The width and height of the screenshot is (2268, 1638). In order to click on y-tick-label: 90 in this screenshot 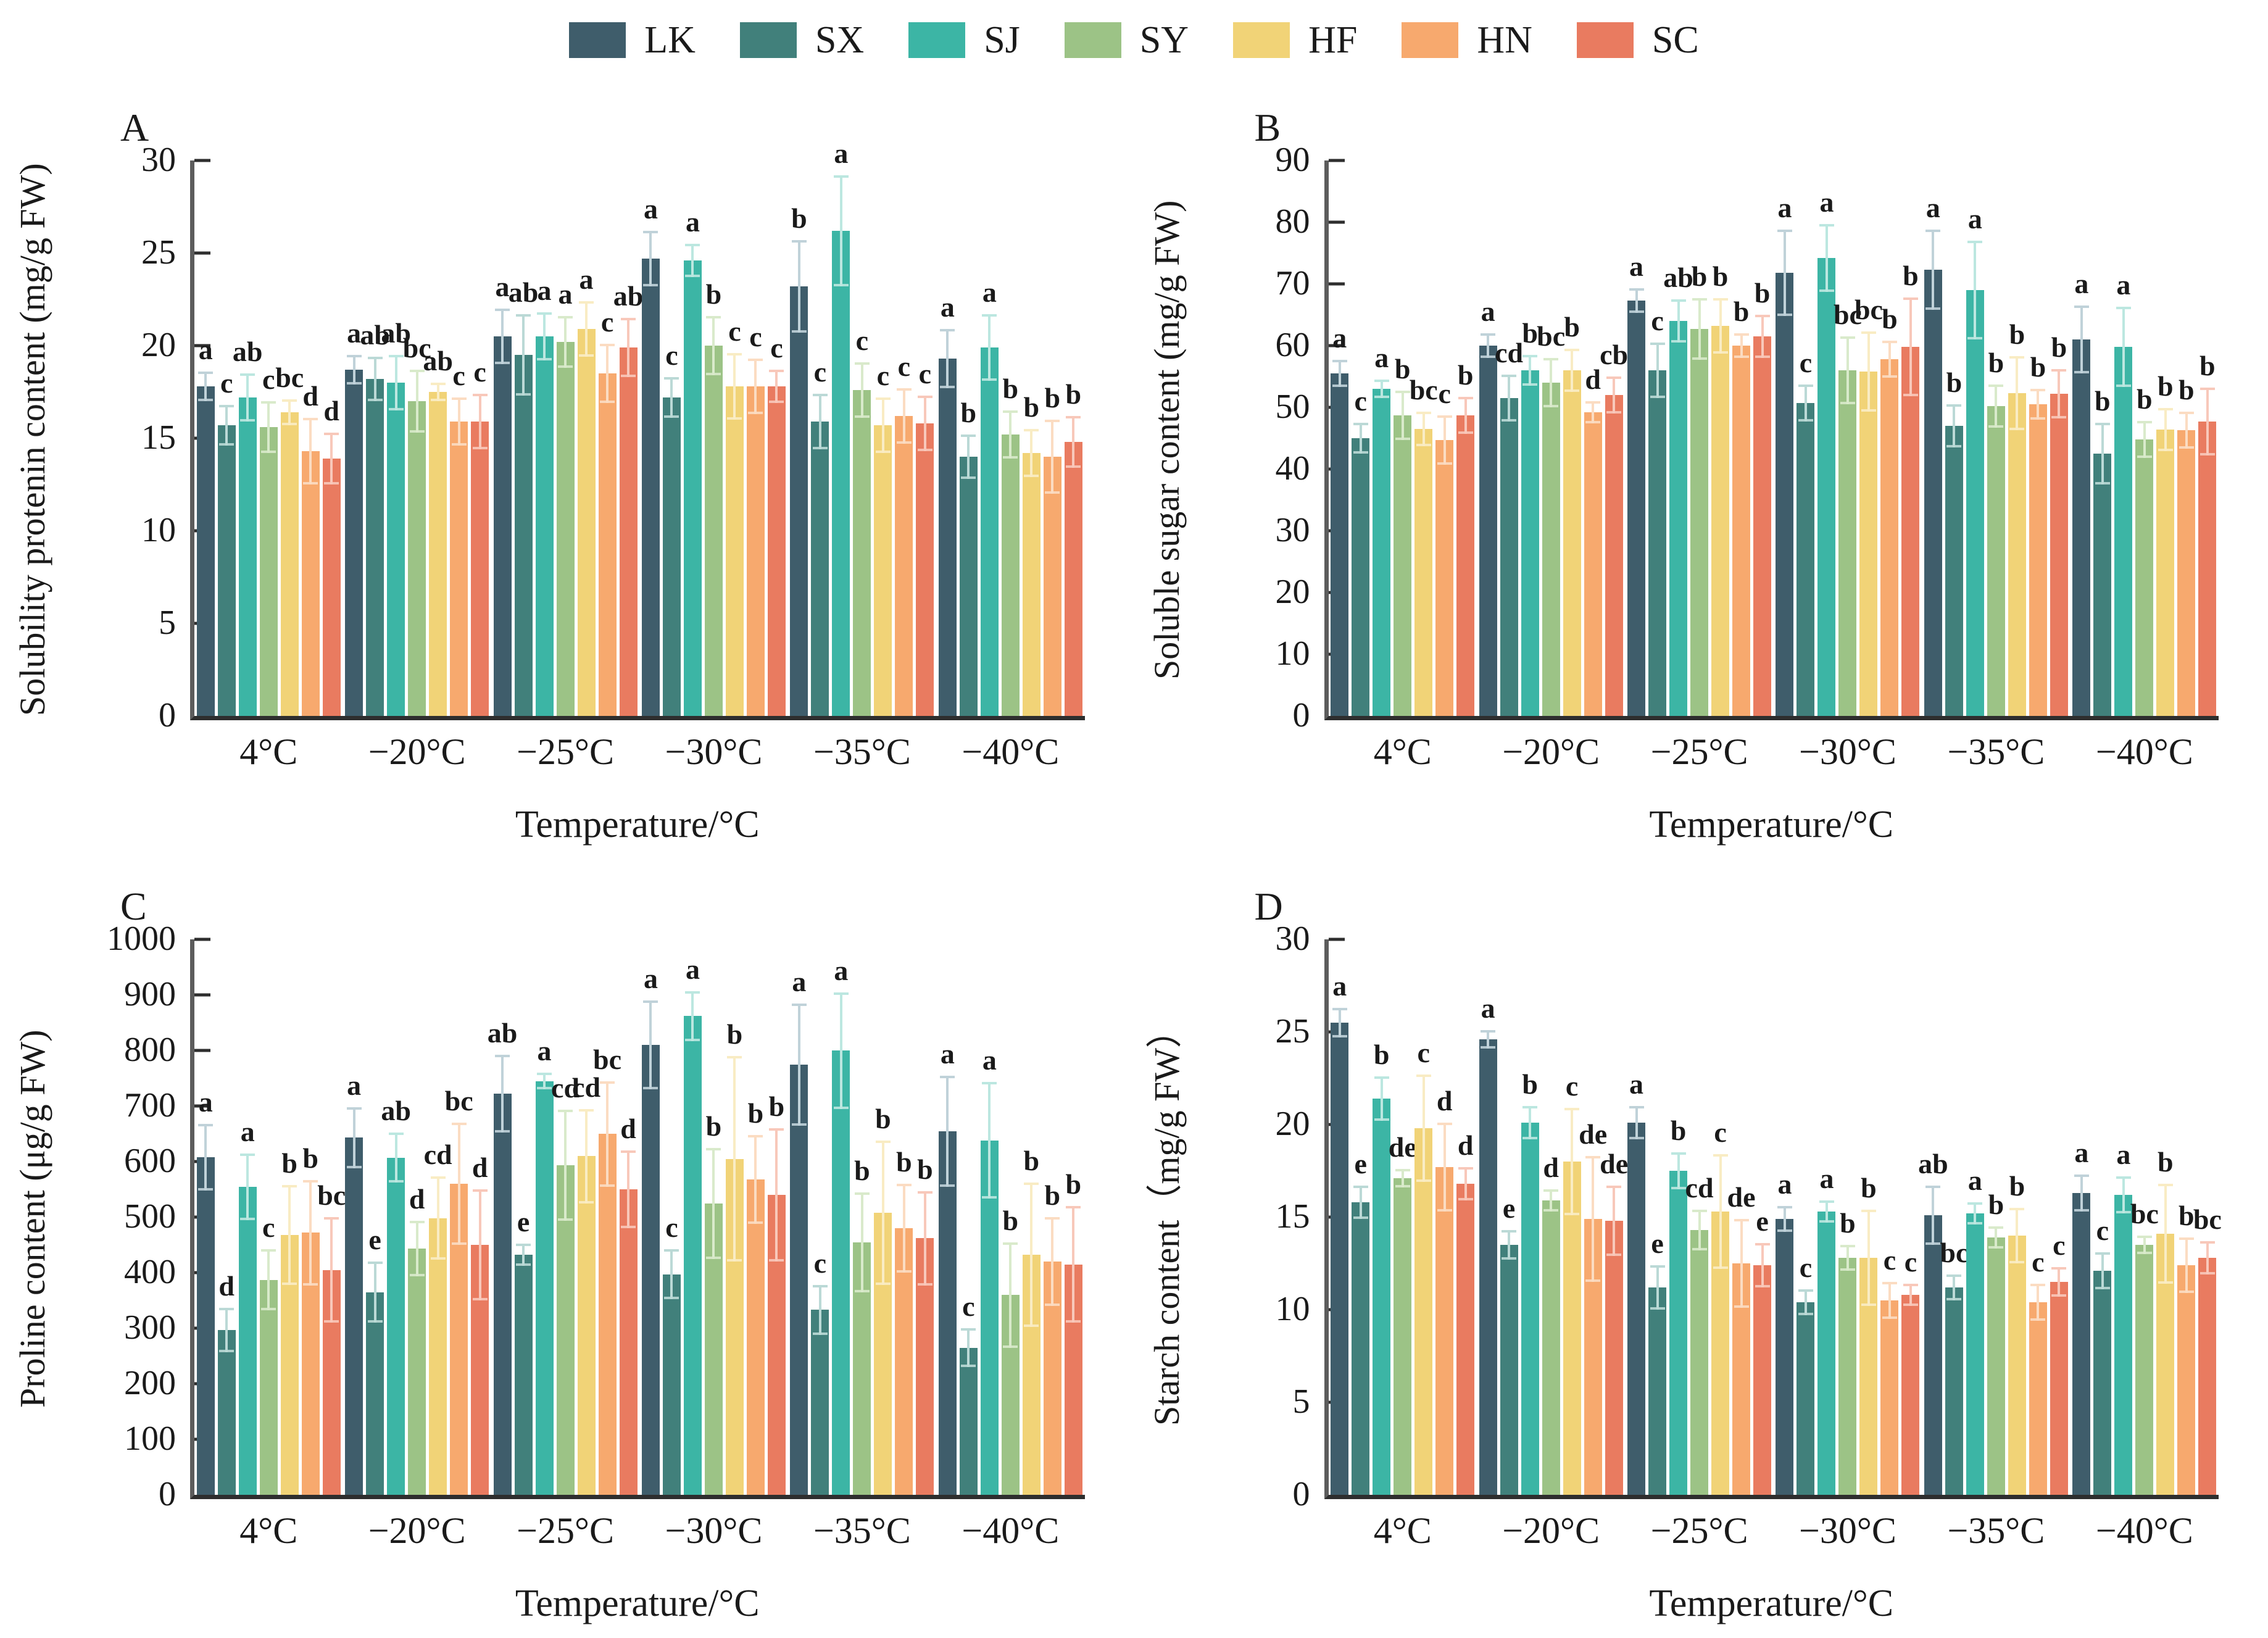, I will do `click(1292, 160)`.